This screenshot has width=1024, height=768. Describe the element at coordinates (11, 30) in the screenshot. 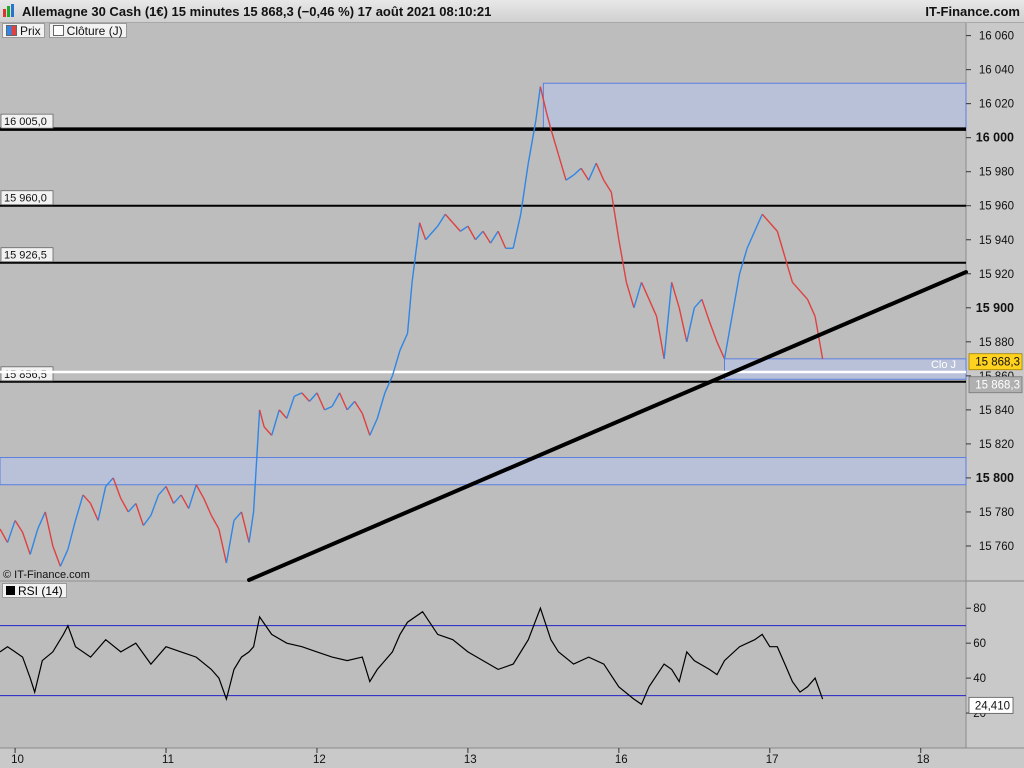

I see `price-swatch-icon` at that location.